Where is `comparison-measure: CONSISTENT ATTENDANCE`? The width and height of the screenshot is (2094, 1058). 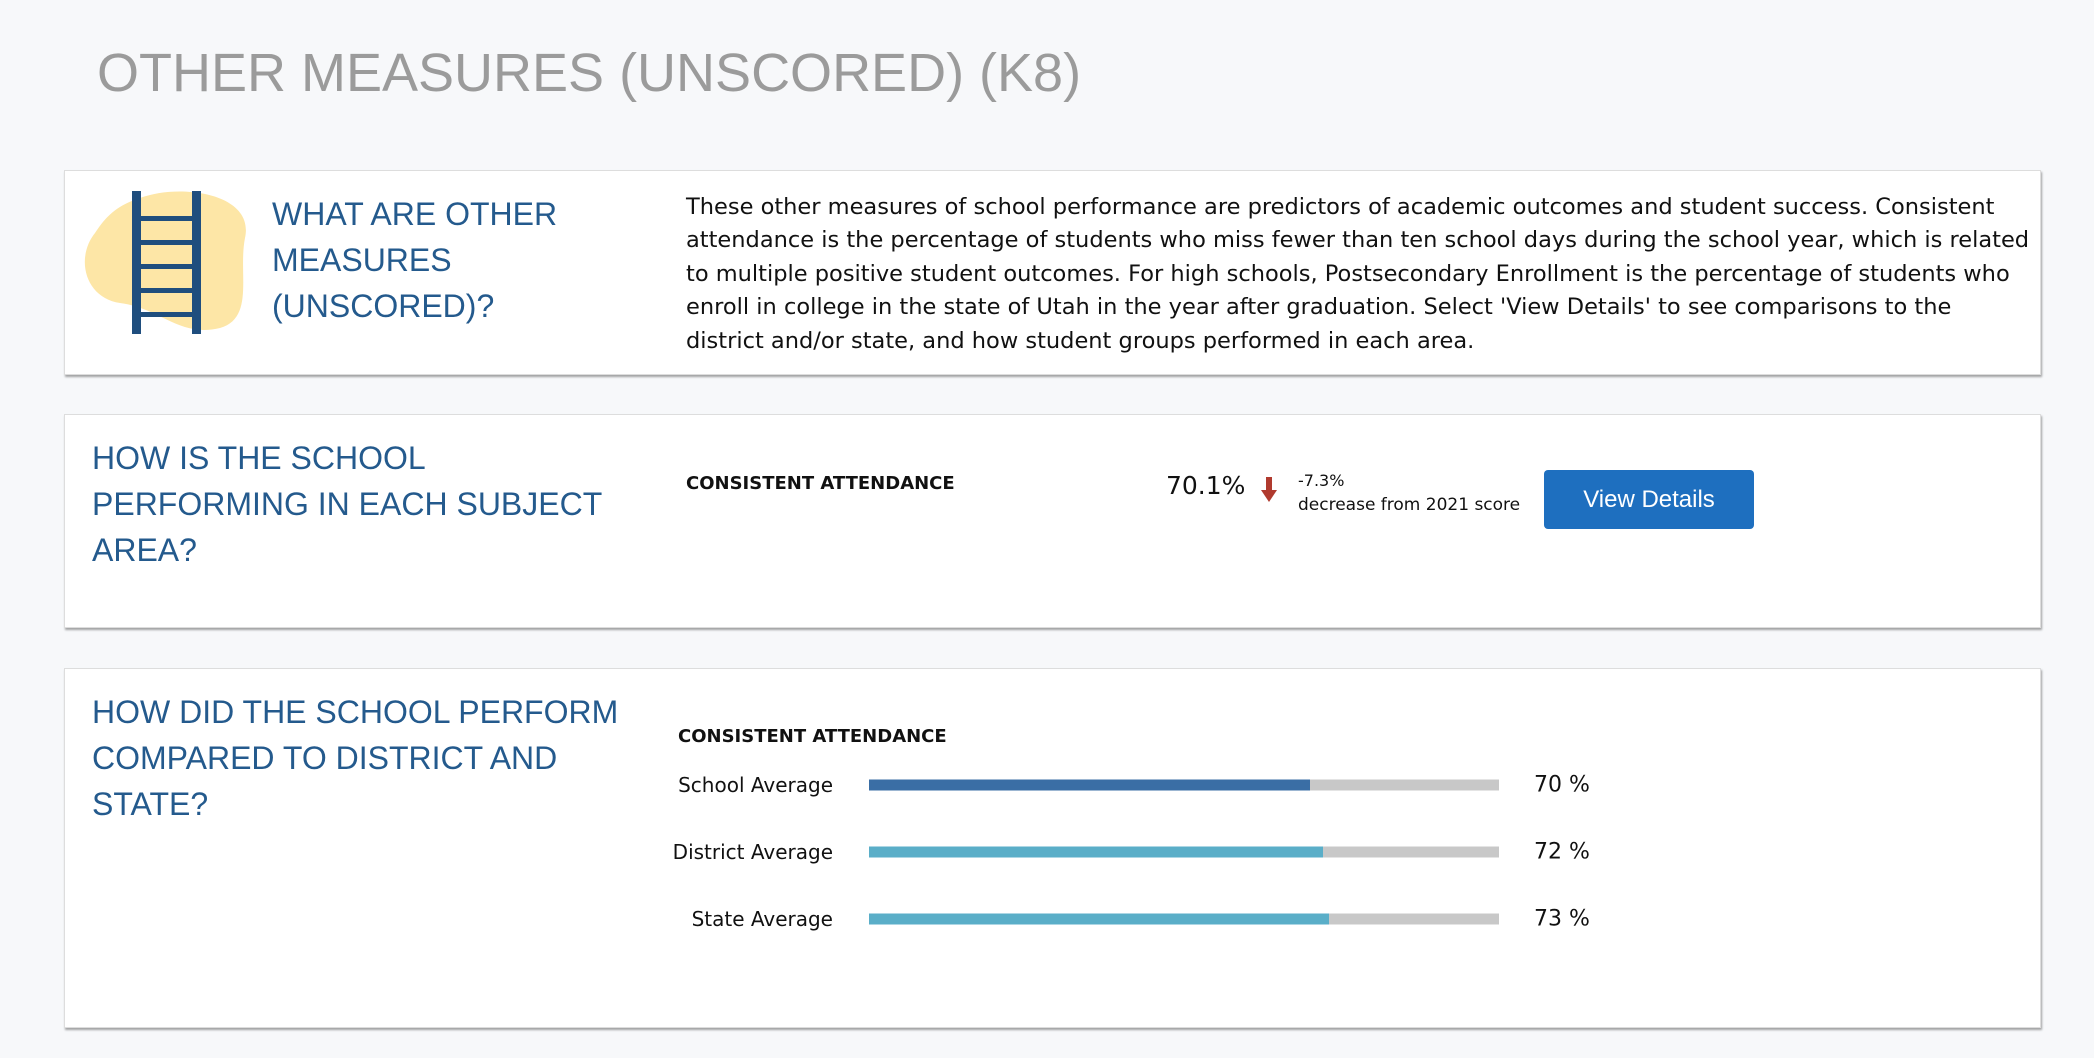
comparison-measure: CONSISTENT ATTENDANCE is located at coordinates (812, 736).